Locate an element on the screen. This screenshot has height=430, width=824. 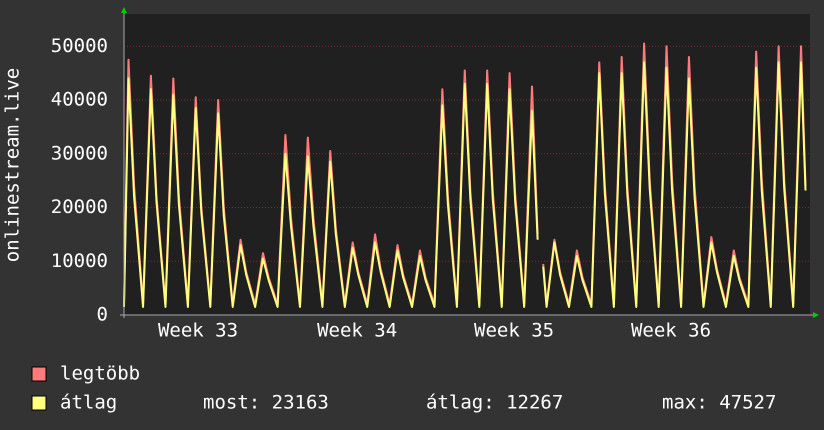
x-tick-label: Week 35 is located at coordinates (514, 331).